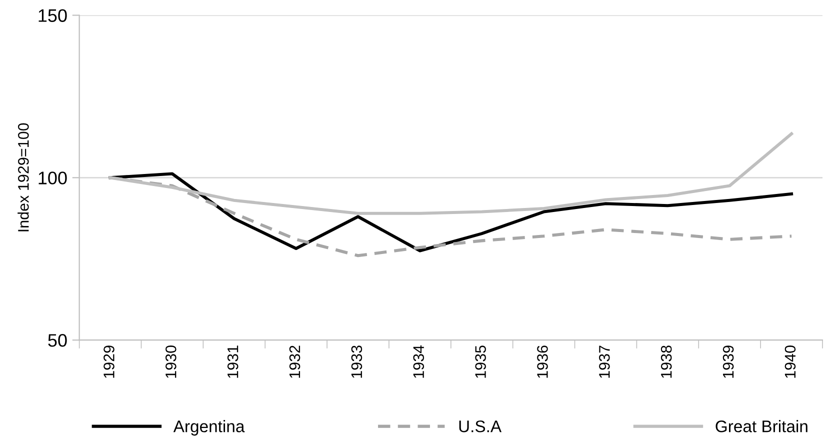 The image size is (835, 436). Describe the element at coordinates (480, 362) in the screenshot. I see `x-tick-label: 1935` at that location.